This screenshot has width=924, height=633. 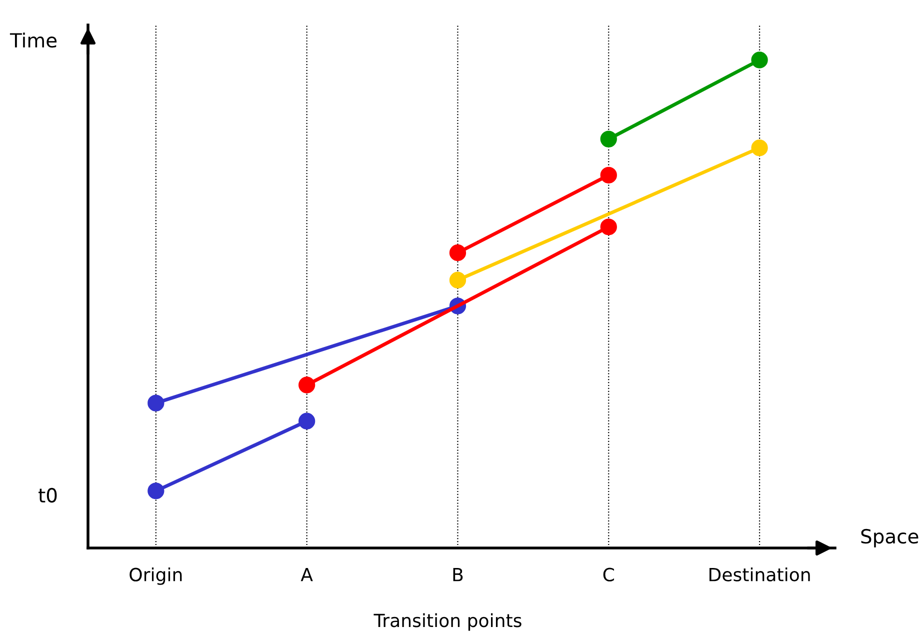 What do you see at coordinates (448, 622) in the screenshot?
I see `text: Transition points` at bounding box center [448, 622].